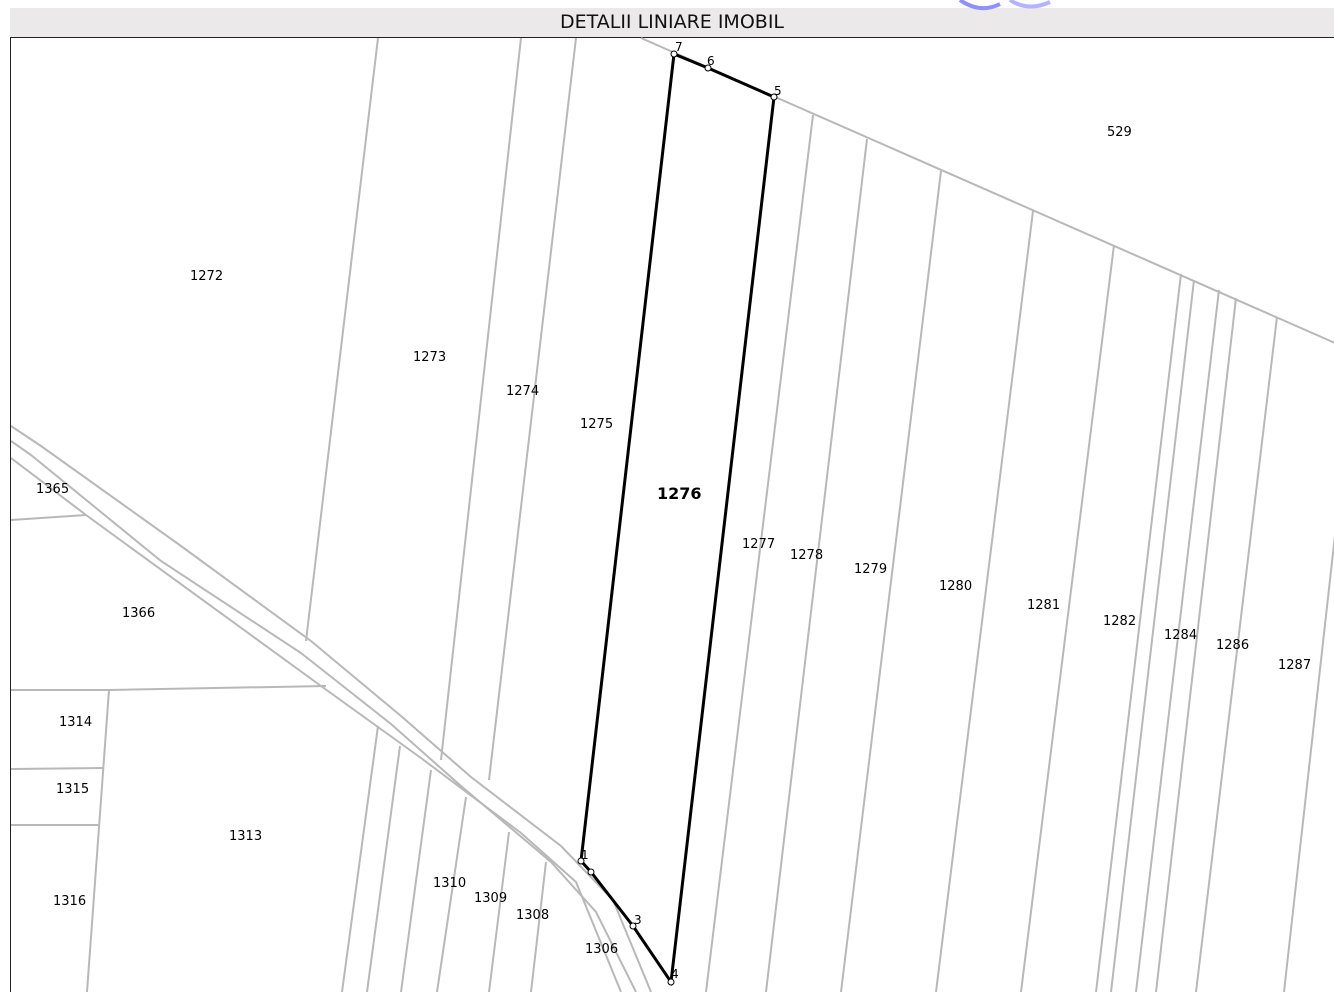 This screenshot has width=1334, height=992. Describe the element at coordinates (596, 424) in the screenshot. I see `parcel-label: 1275` at that location.